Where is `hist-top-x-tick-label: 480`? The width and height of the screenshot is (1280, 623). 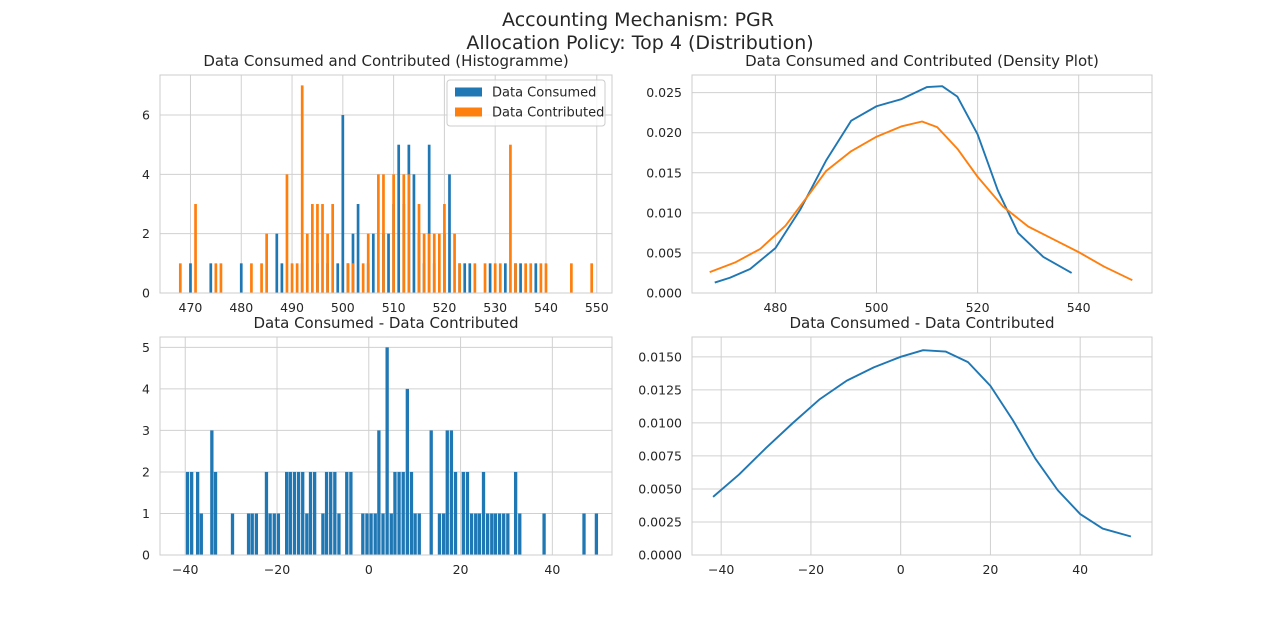 hist-top-x-tick-label: 480 is located at coordinates (241, 307).